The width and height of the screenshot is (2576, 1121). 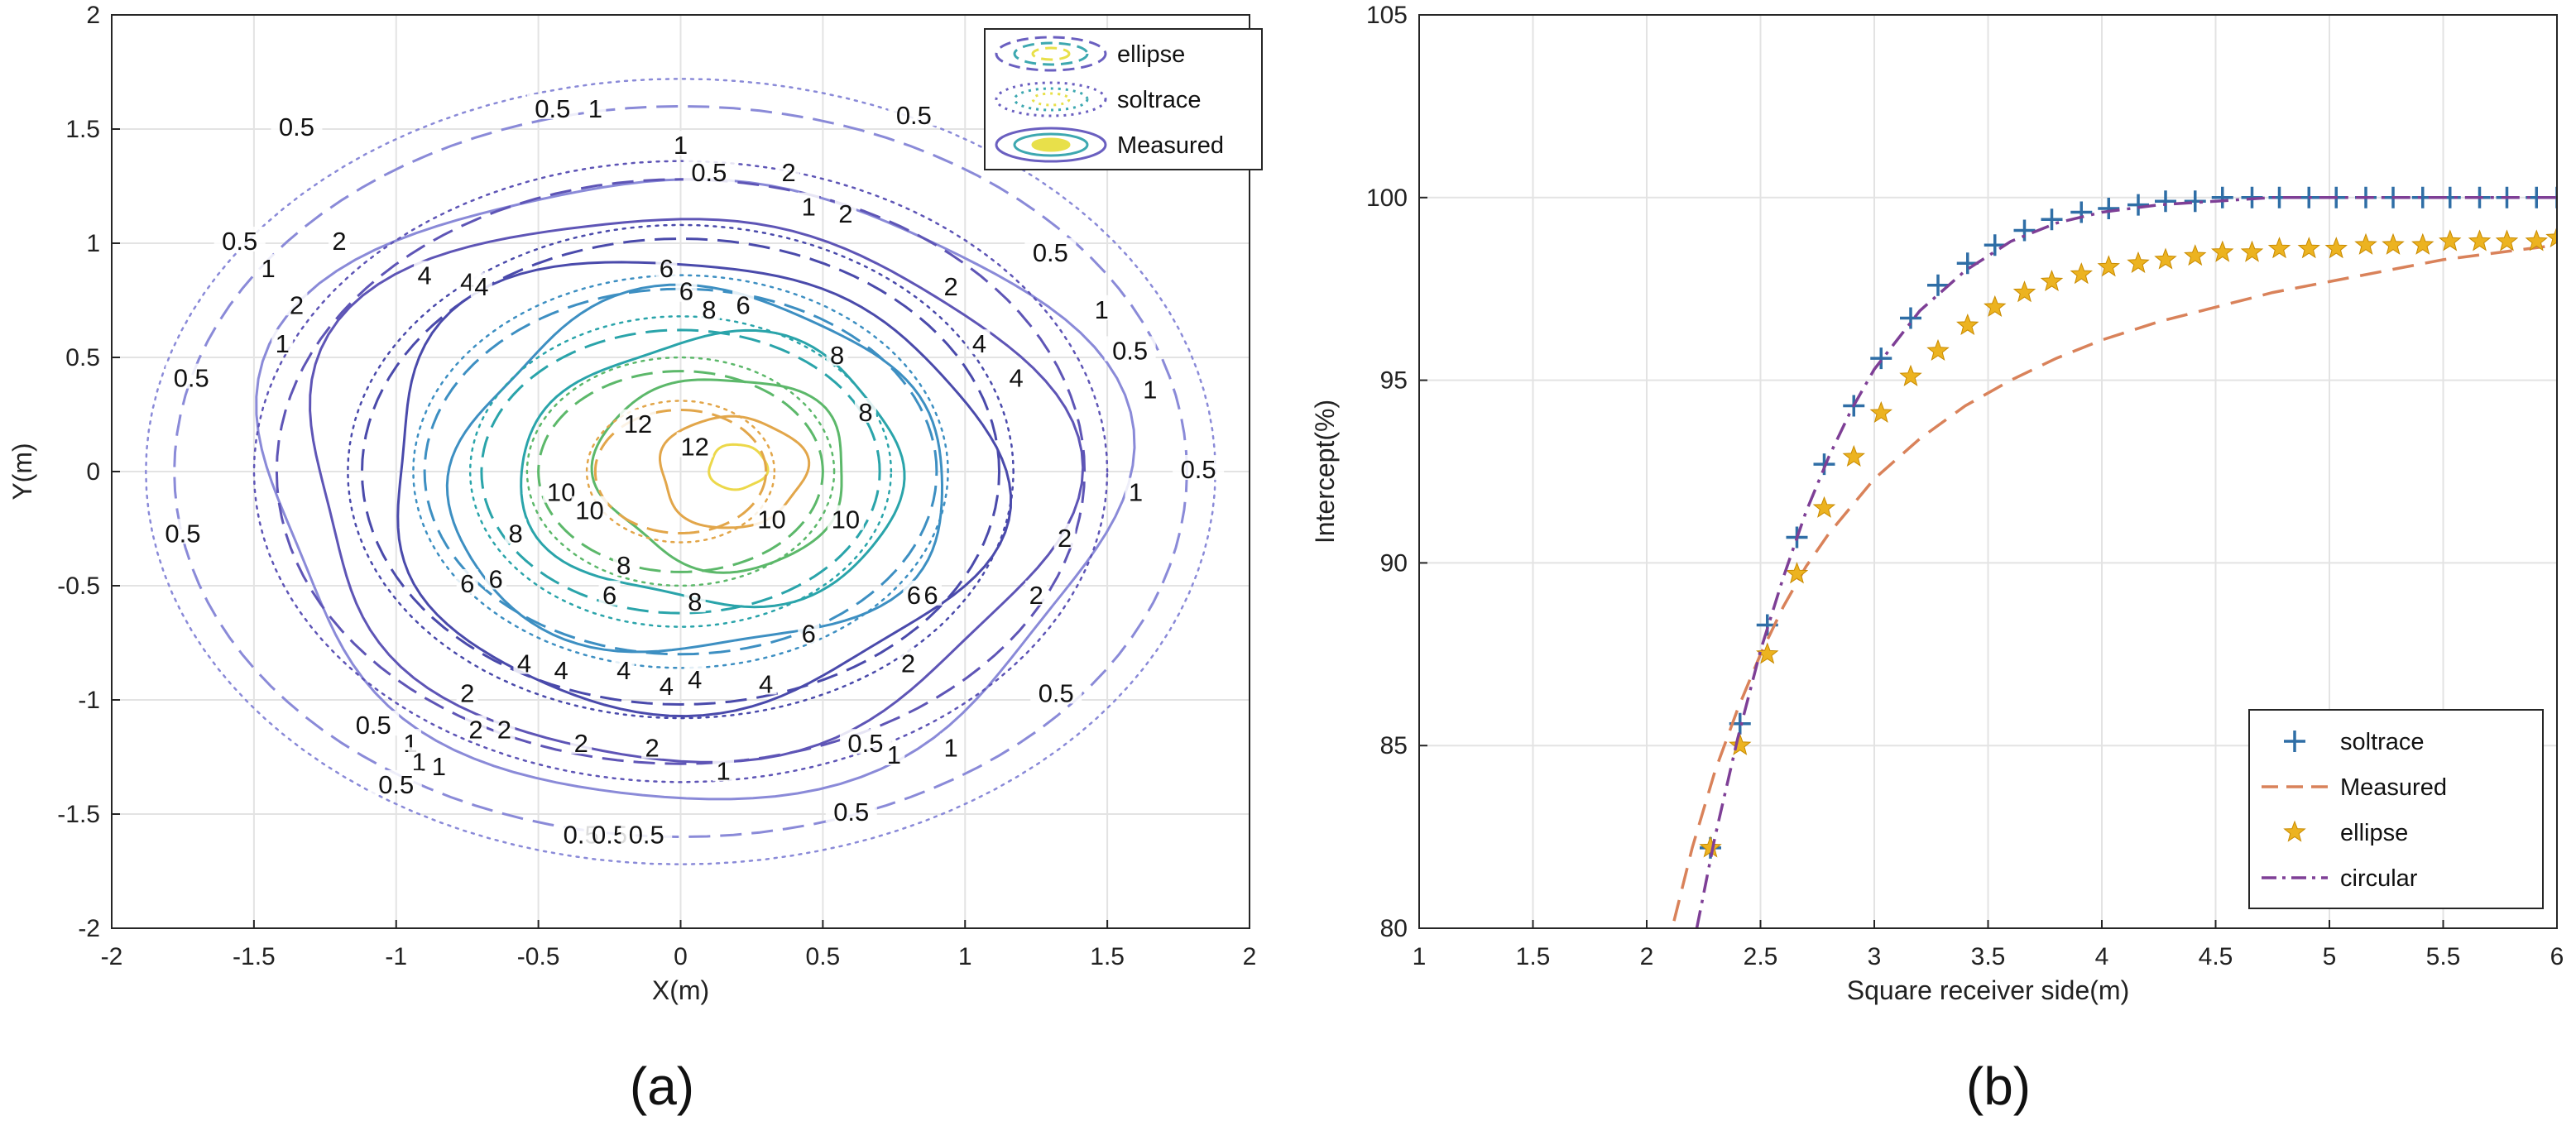 I want to click on y-tick-label: 85, so click(x=1394, y=745).